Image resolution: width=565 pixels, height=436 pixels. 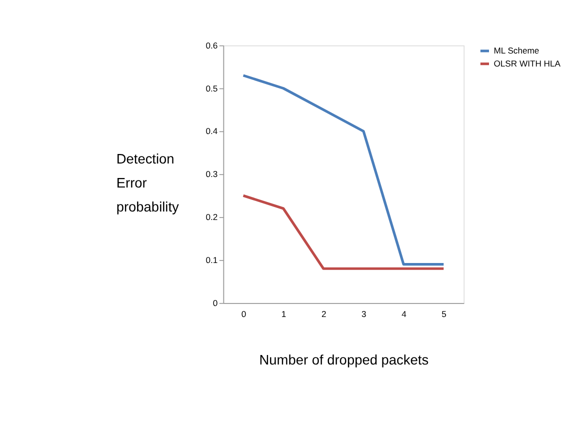 What do you see at coordinates (323, 314) in the screenshot?
I see `x-tick-label: 2` at bounding box center [323, 314].